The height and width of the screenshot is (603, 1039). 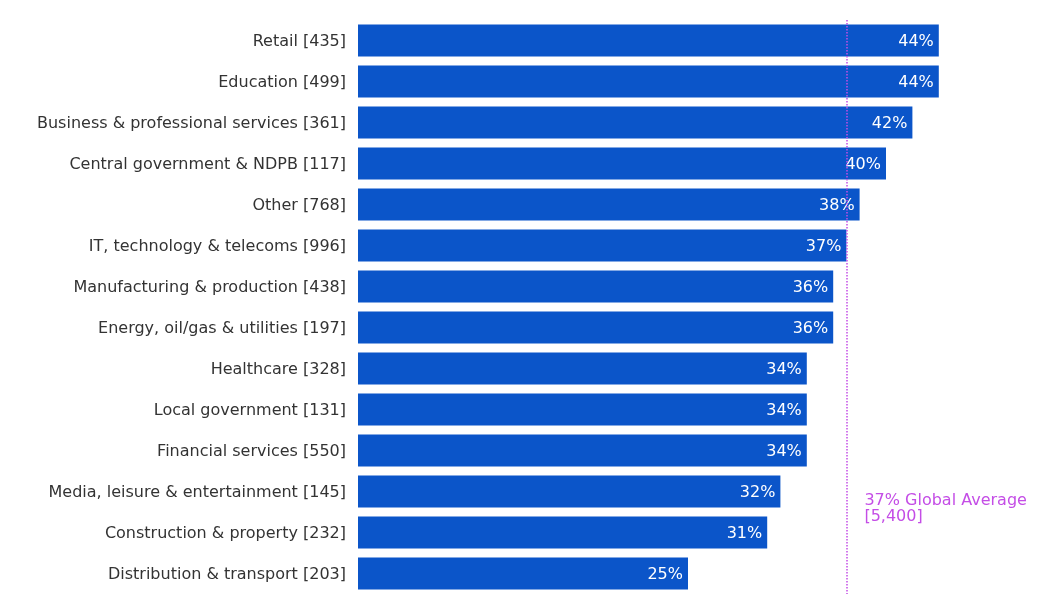 I want to click on data-label: 40%, so click(x=863, y=163).